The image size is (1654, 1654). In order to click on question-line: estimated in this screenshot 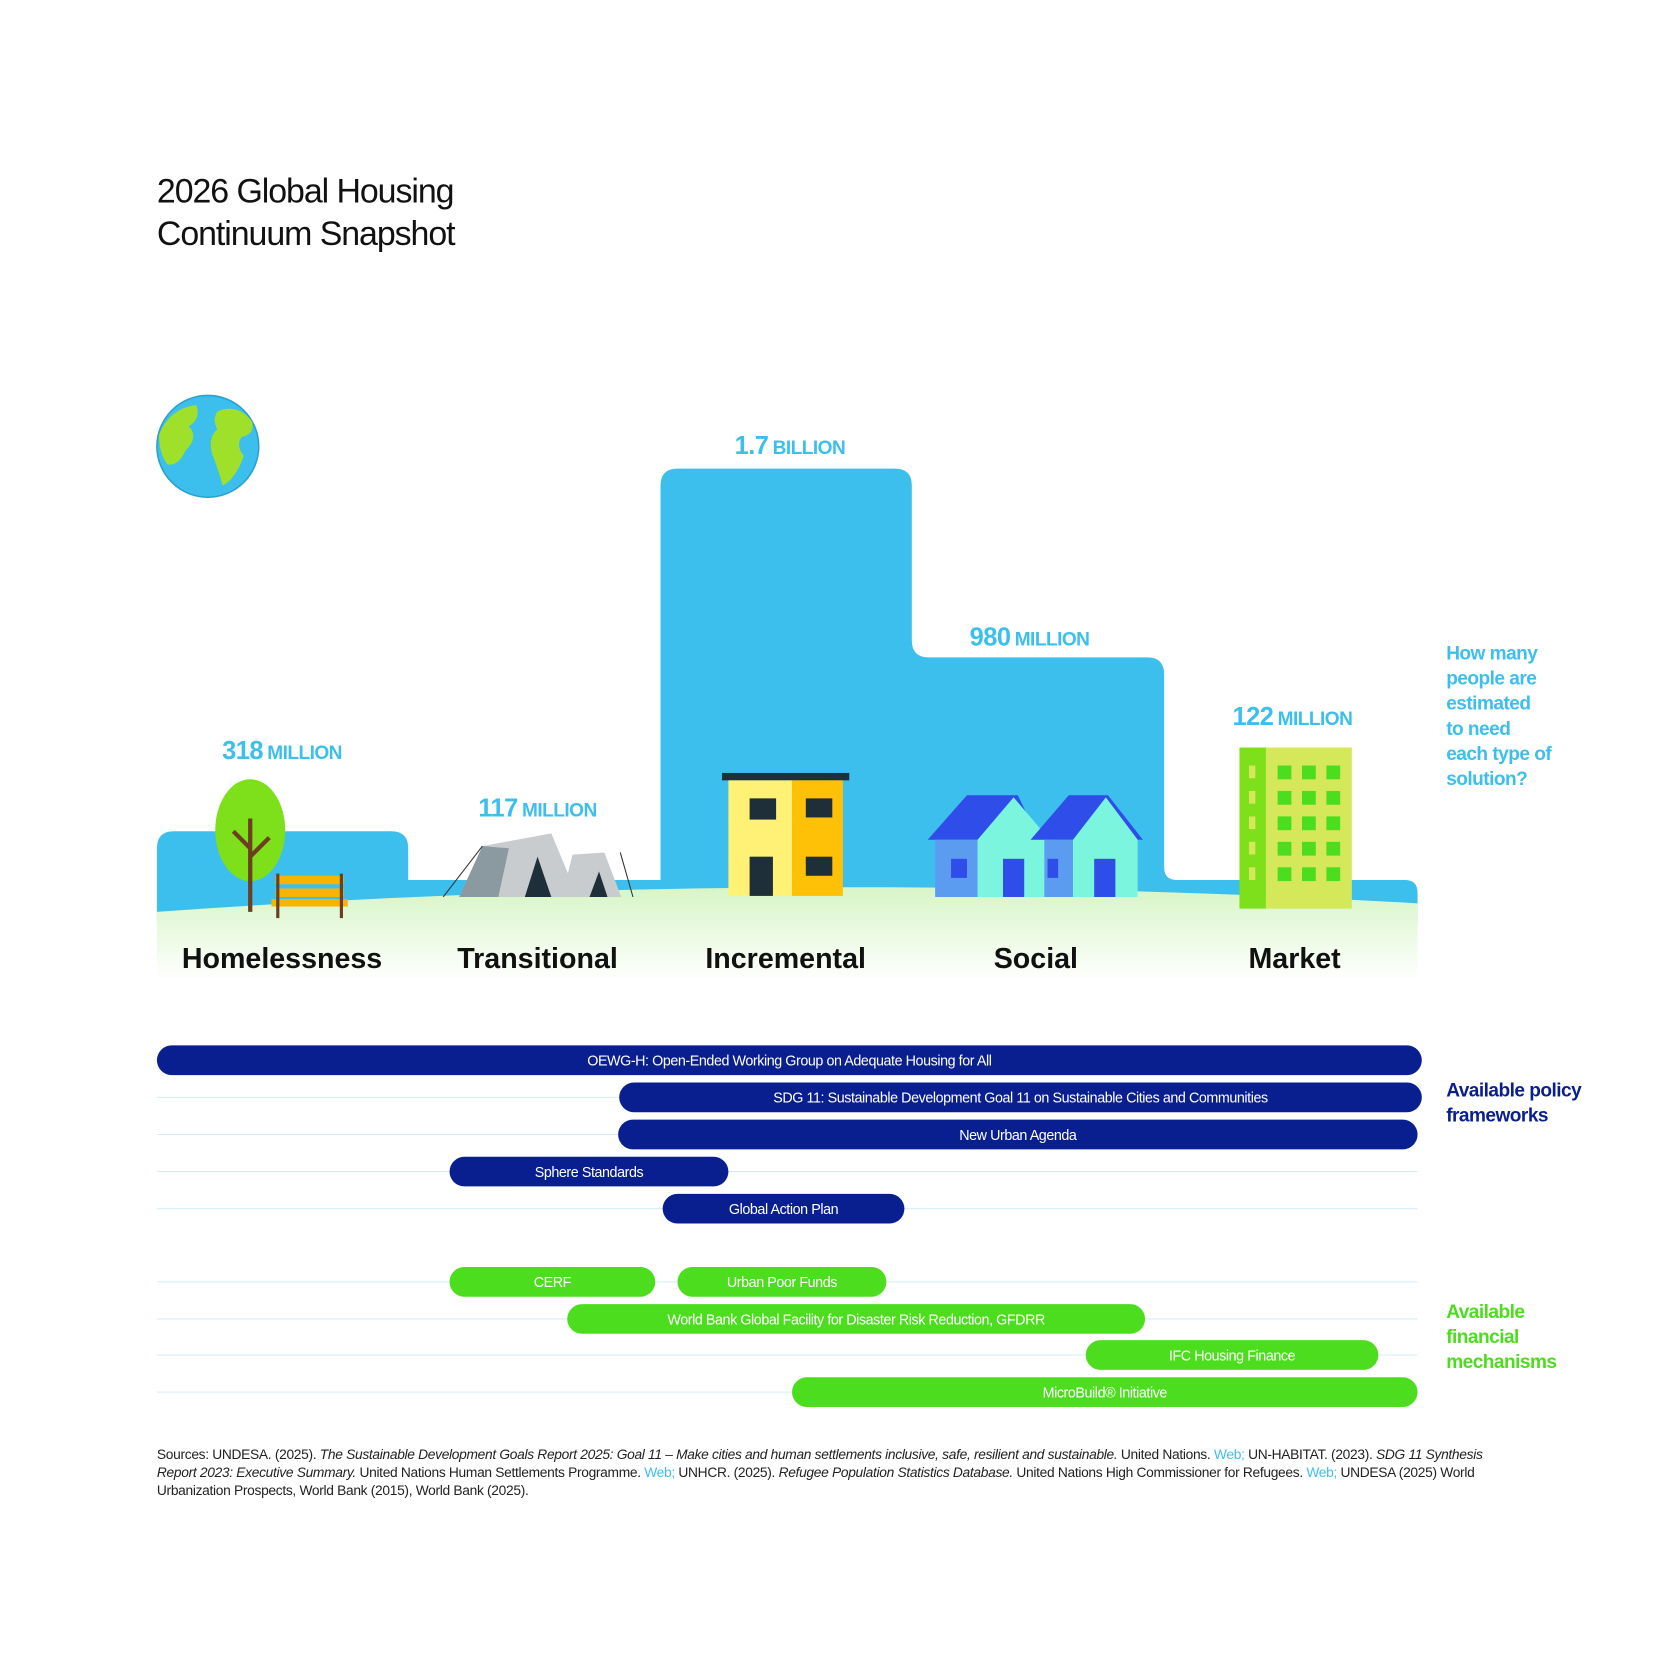, I will do `click(1488, 704)`.